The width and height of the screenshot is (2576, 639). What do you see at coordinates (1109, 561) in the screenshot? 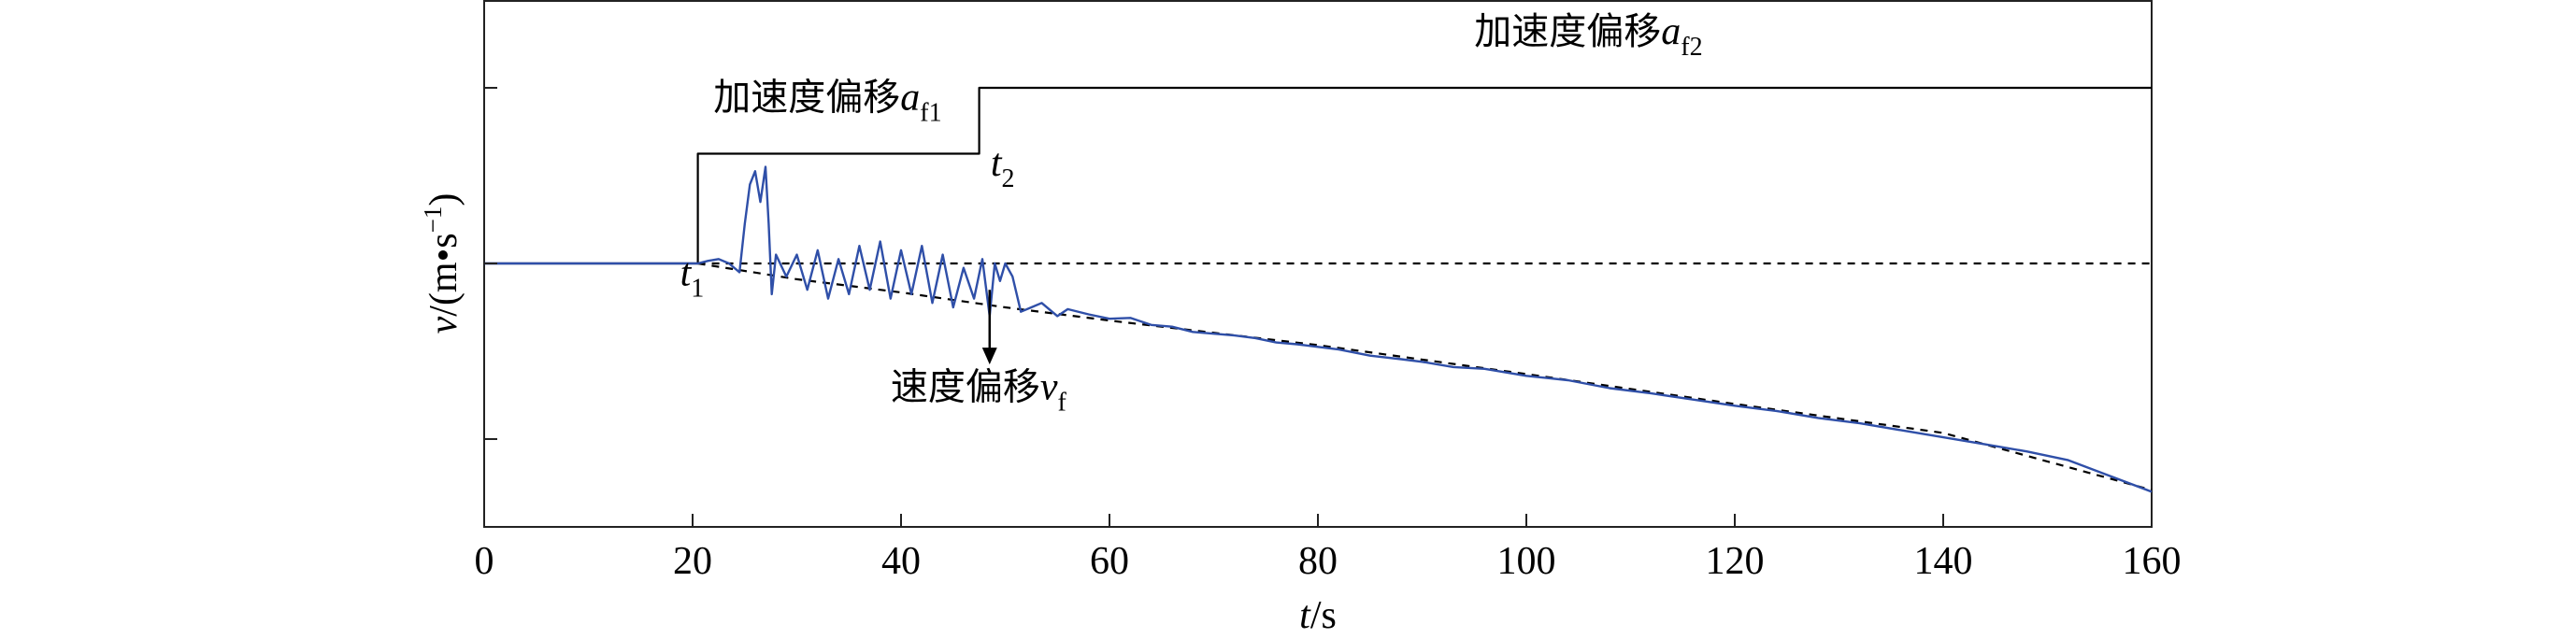
I see `x-tick-label: 60` at bounding box center [1109, 561].